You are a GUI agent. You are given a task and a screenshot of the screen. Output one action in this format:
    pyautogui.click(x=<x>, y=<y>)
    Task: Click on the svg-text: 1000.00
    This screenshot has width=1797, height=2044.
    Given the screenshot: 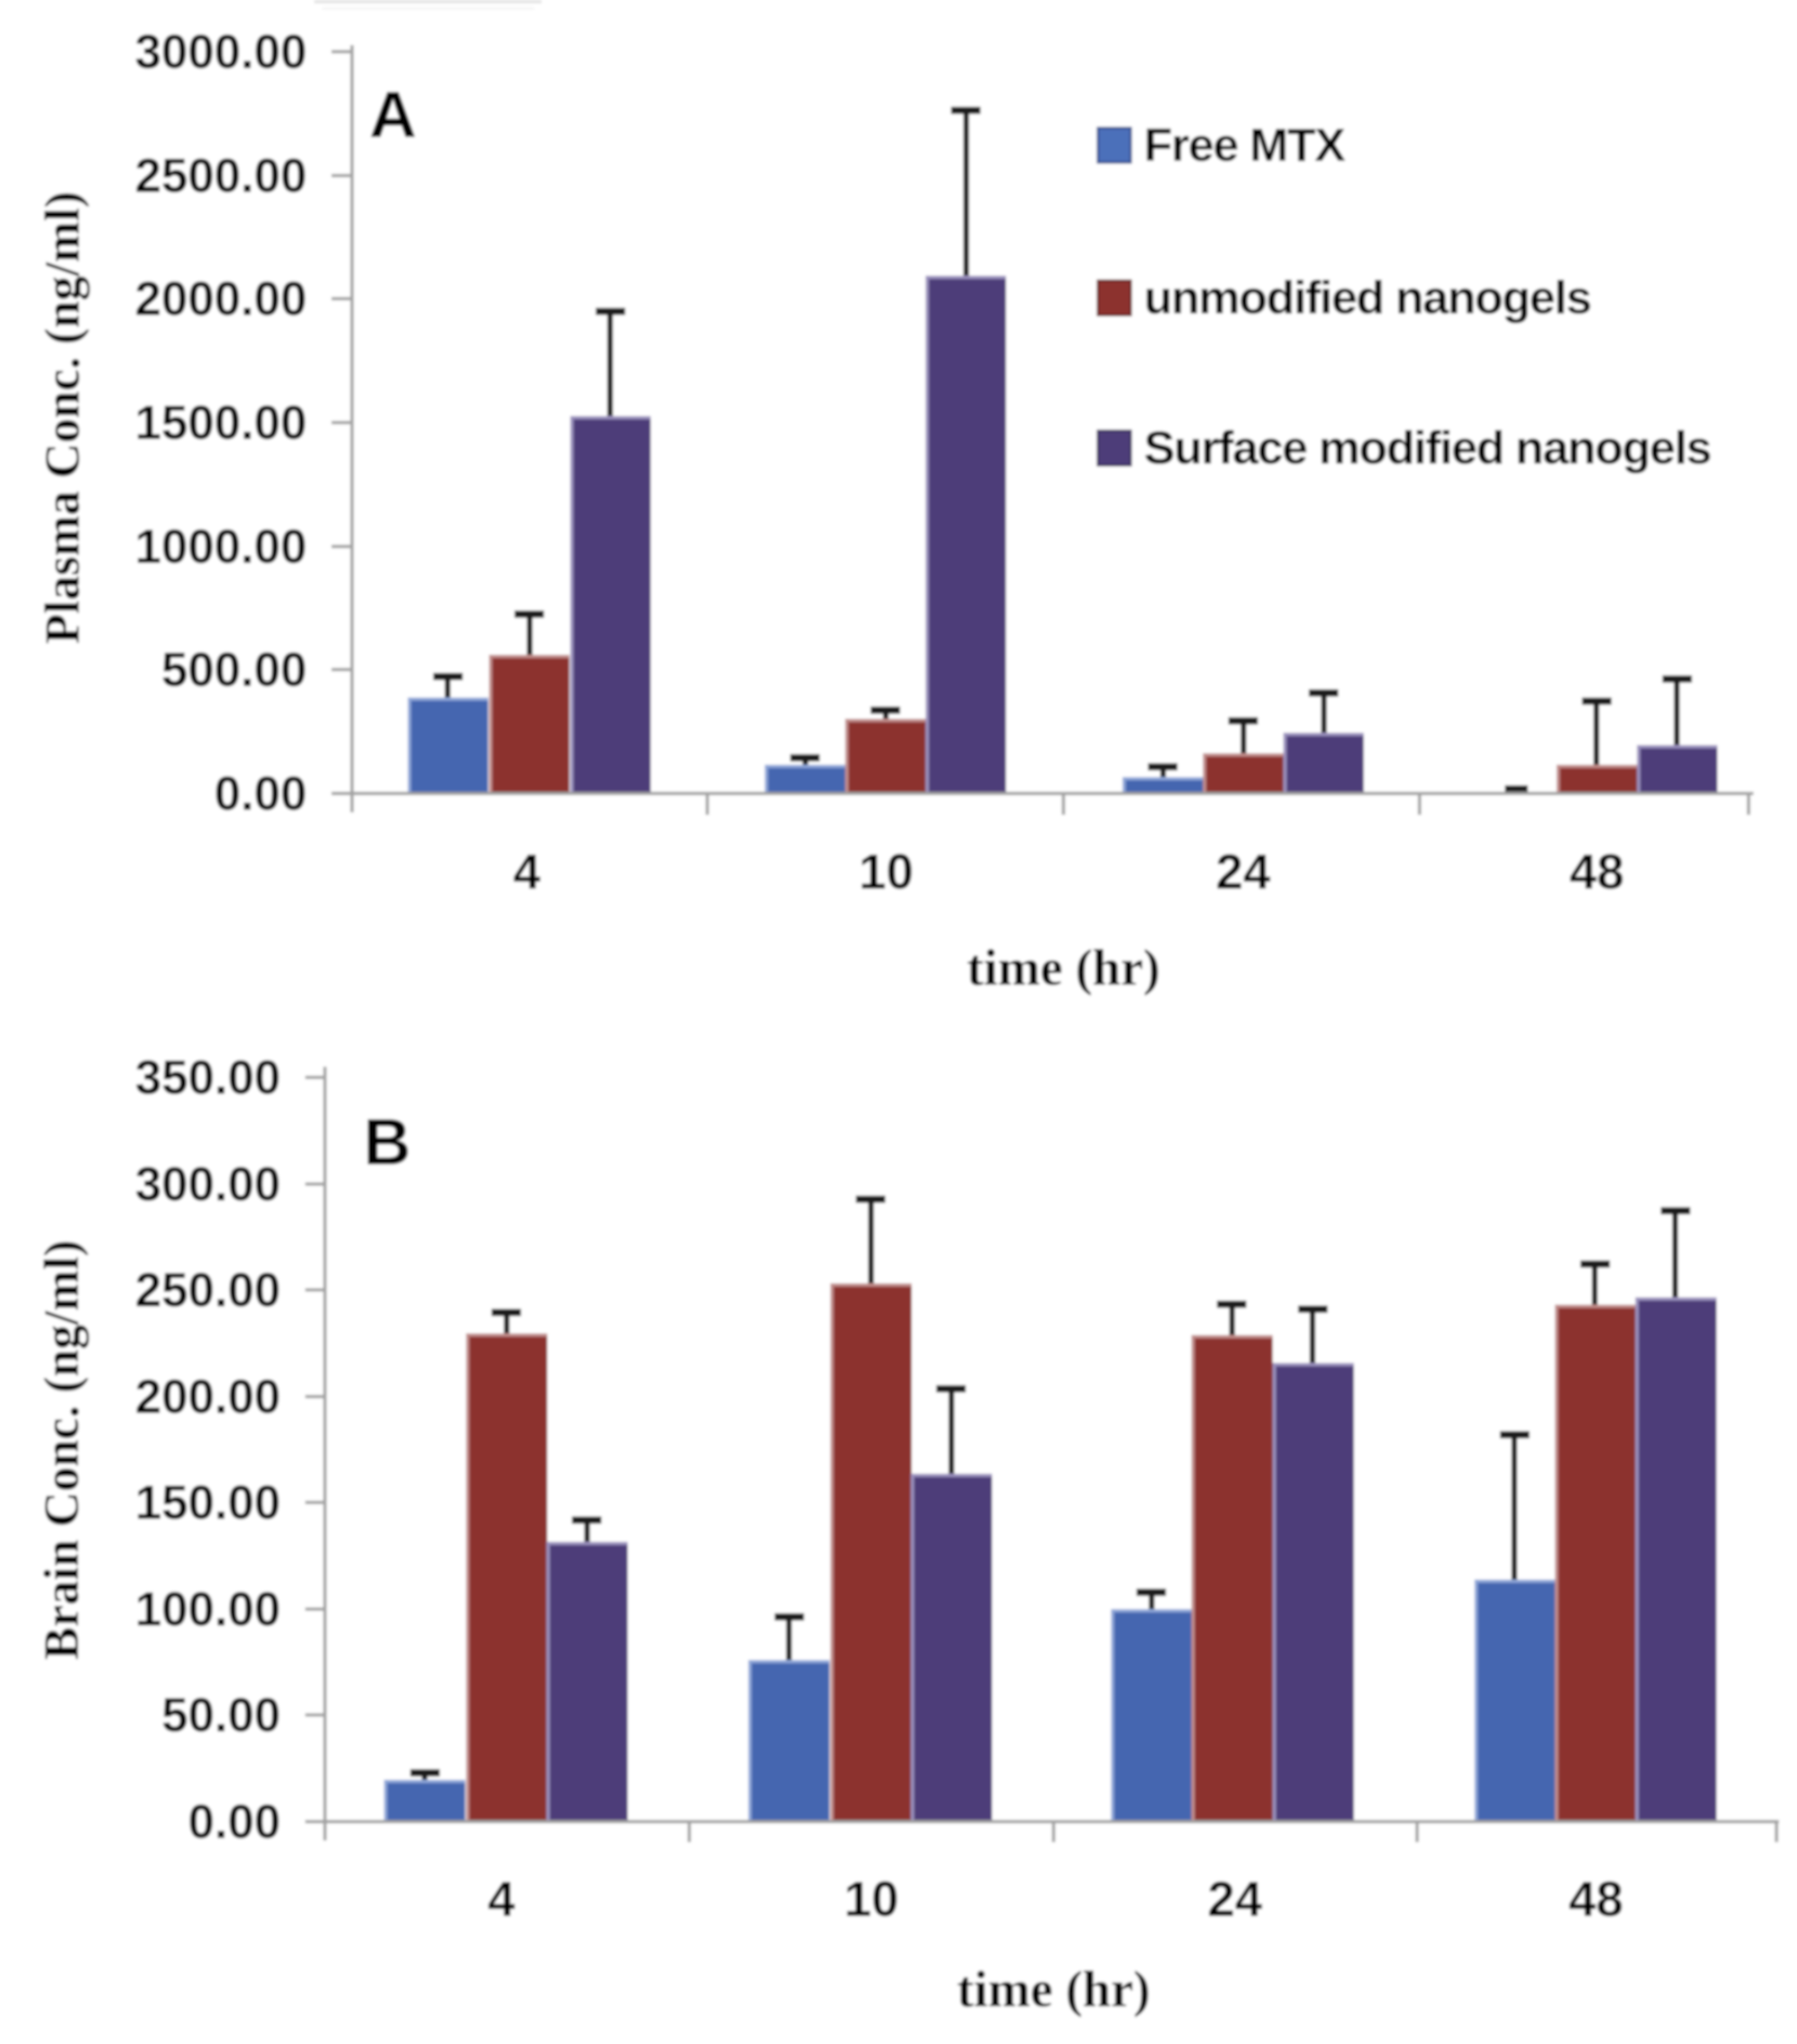 What is the action you would take?
    pyautogui.click(x=221, y=547)
    